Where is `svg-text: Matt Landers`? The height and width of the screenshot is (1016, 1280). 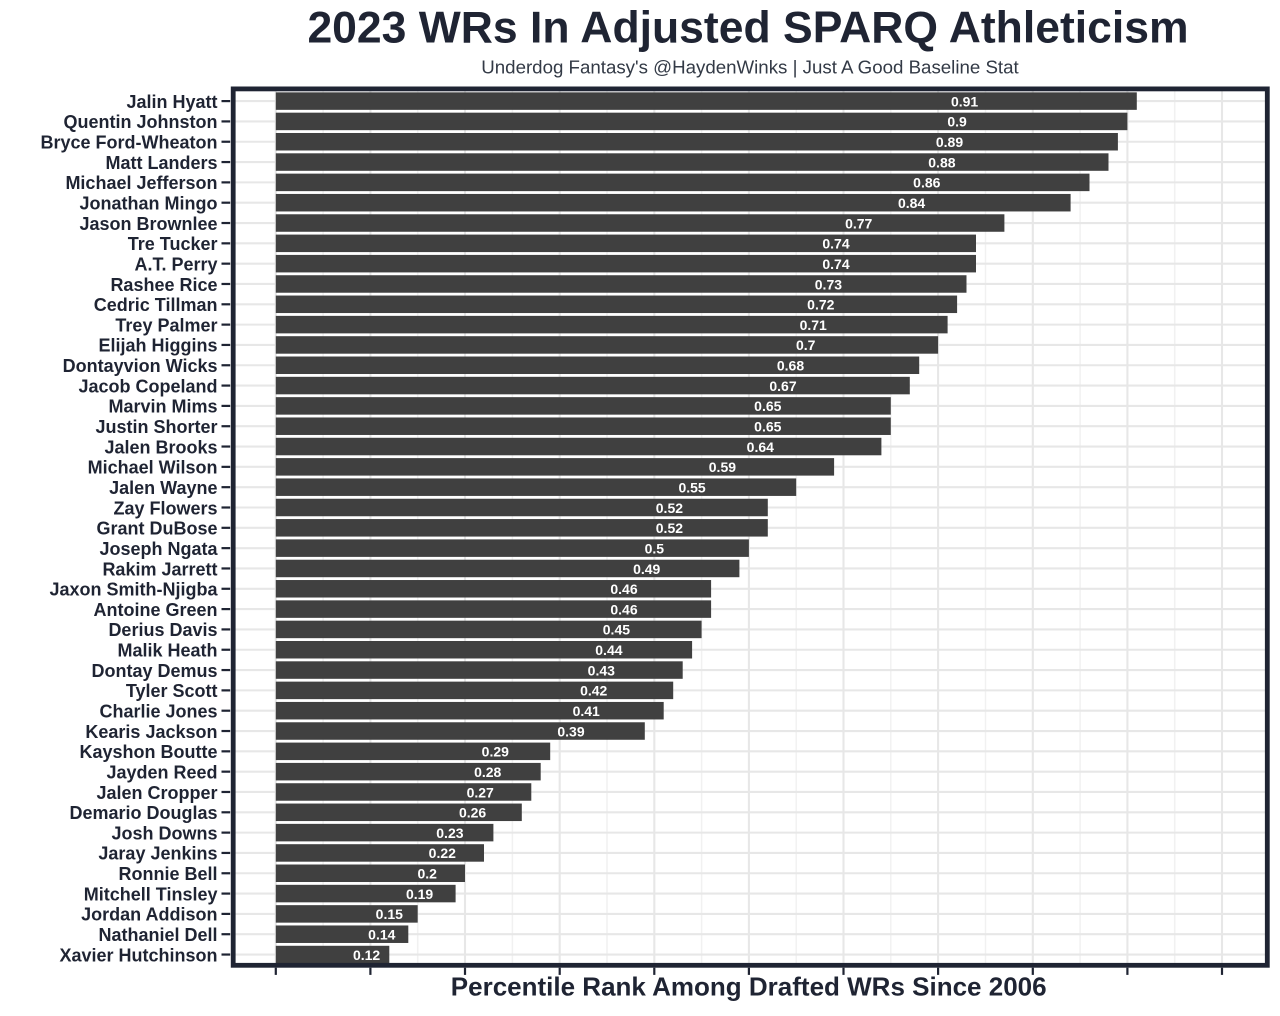
svg-text: Matt Landers is located at coordinates (161, 163).